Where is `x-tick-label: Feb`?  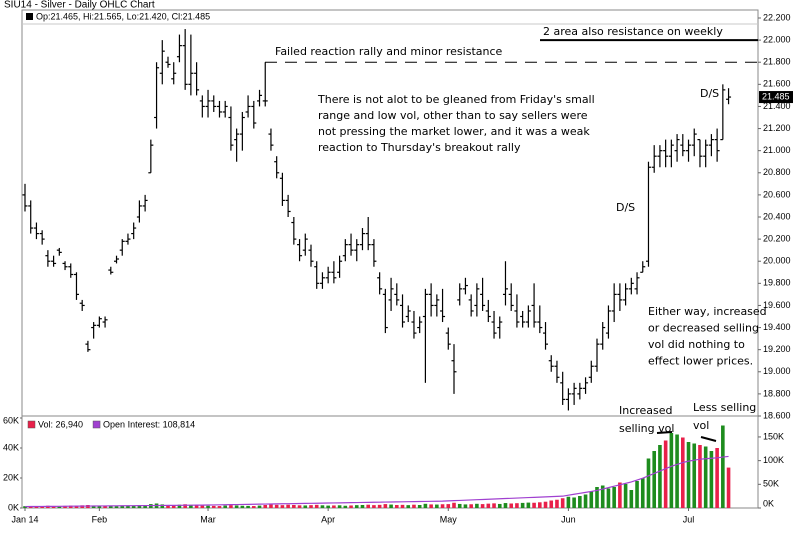 x-tick-label: Feb is located at coordinates (100, 519).